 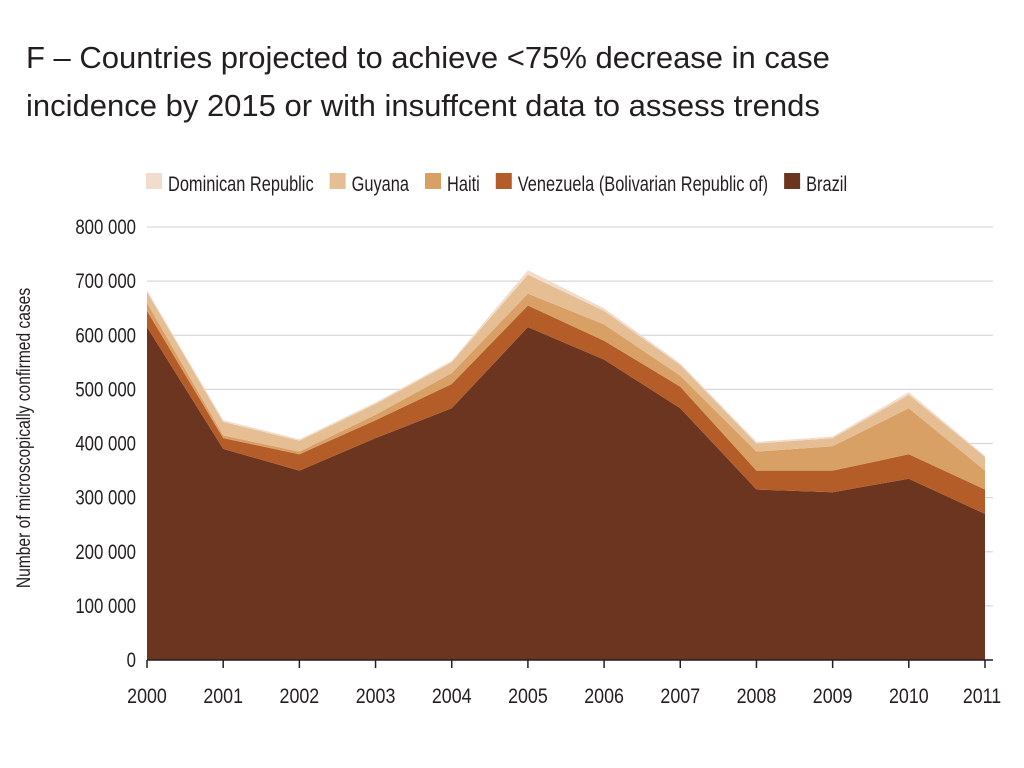 I want to click on y-tick-label: 200 000, so click(x=105, y=552).